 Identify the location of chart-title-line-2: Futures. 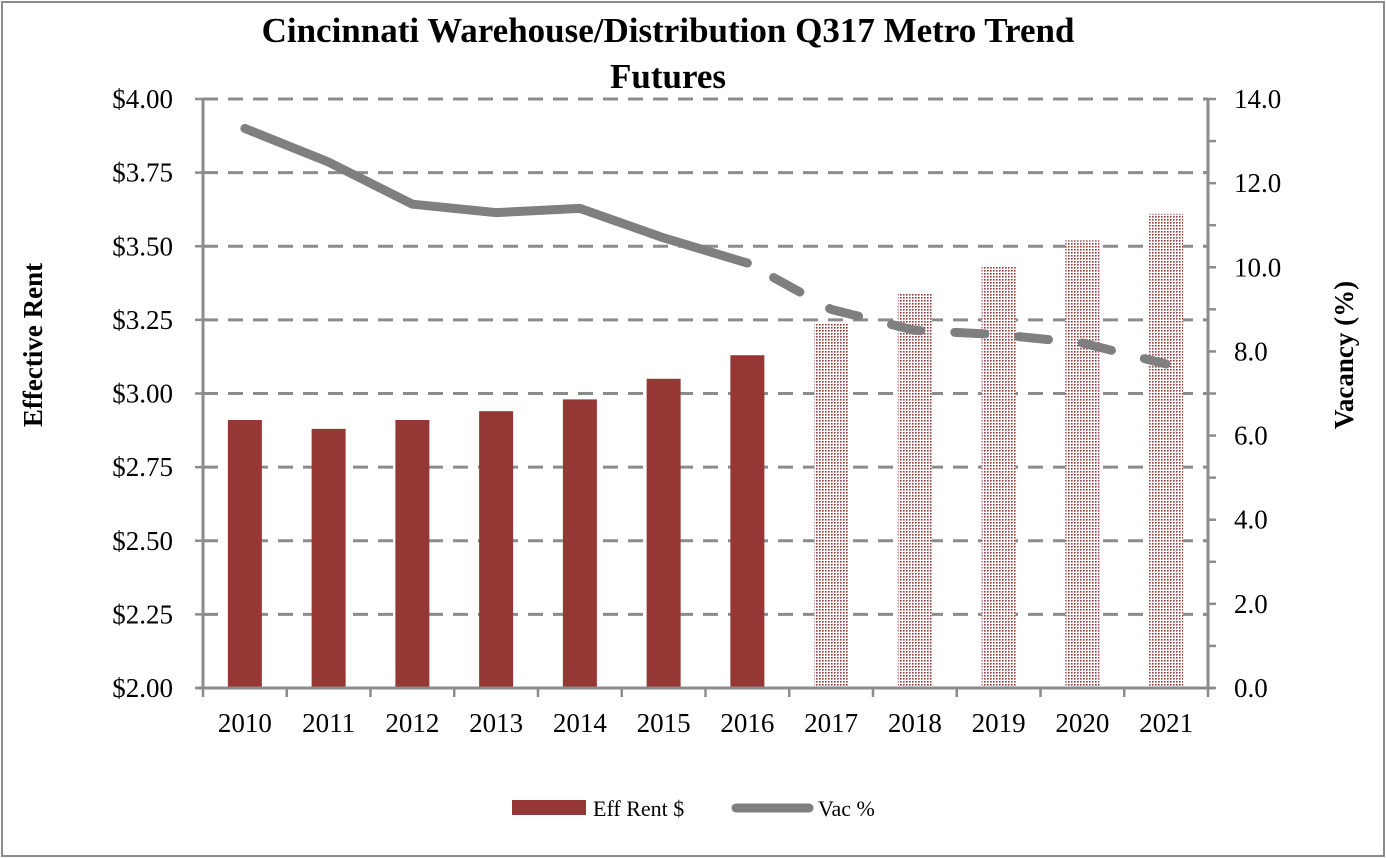
(668, 76).